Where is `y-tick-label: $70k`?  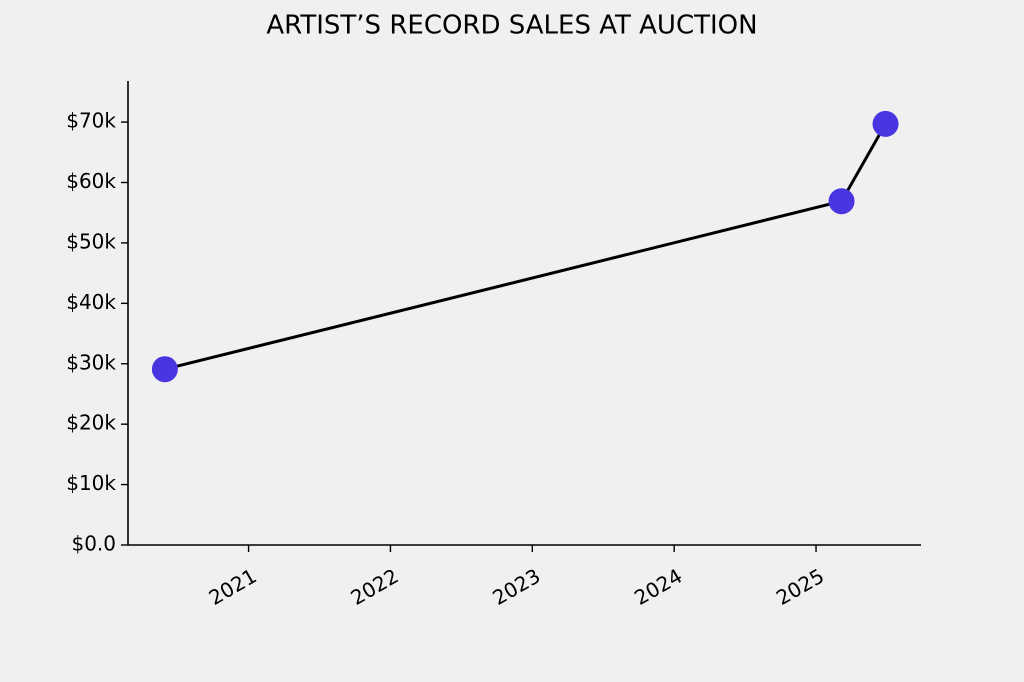 y-tick-label: $70k is located at coordinates (91, 121).